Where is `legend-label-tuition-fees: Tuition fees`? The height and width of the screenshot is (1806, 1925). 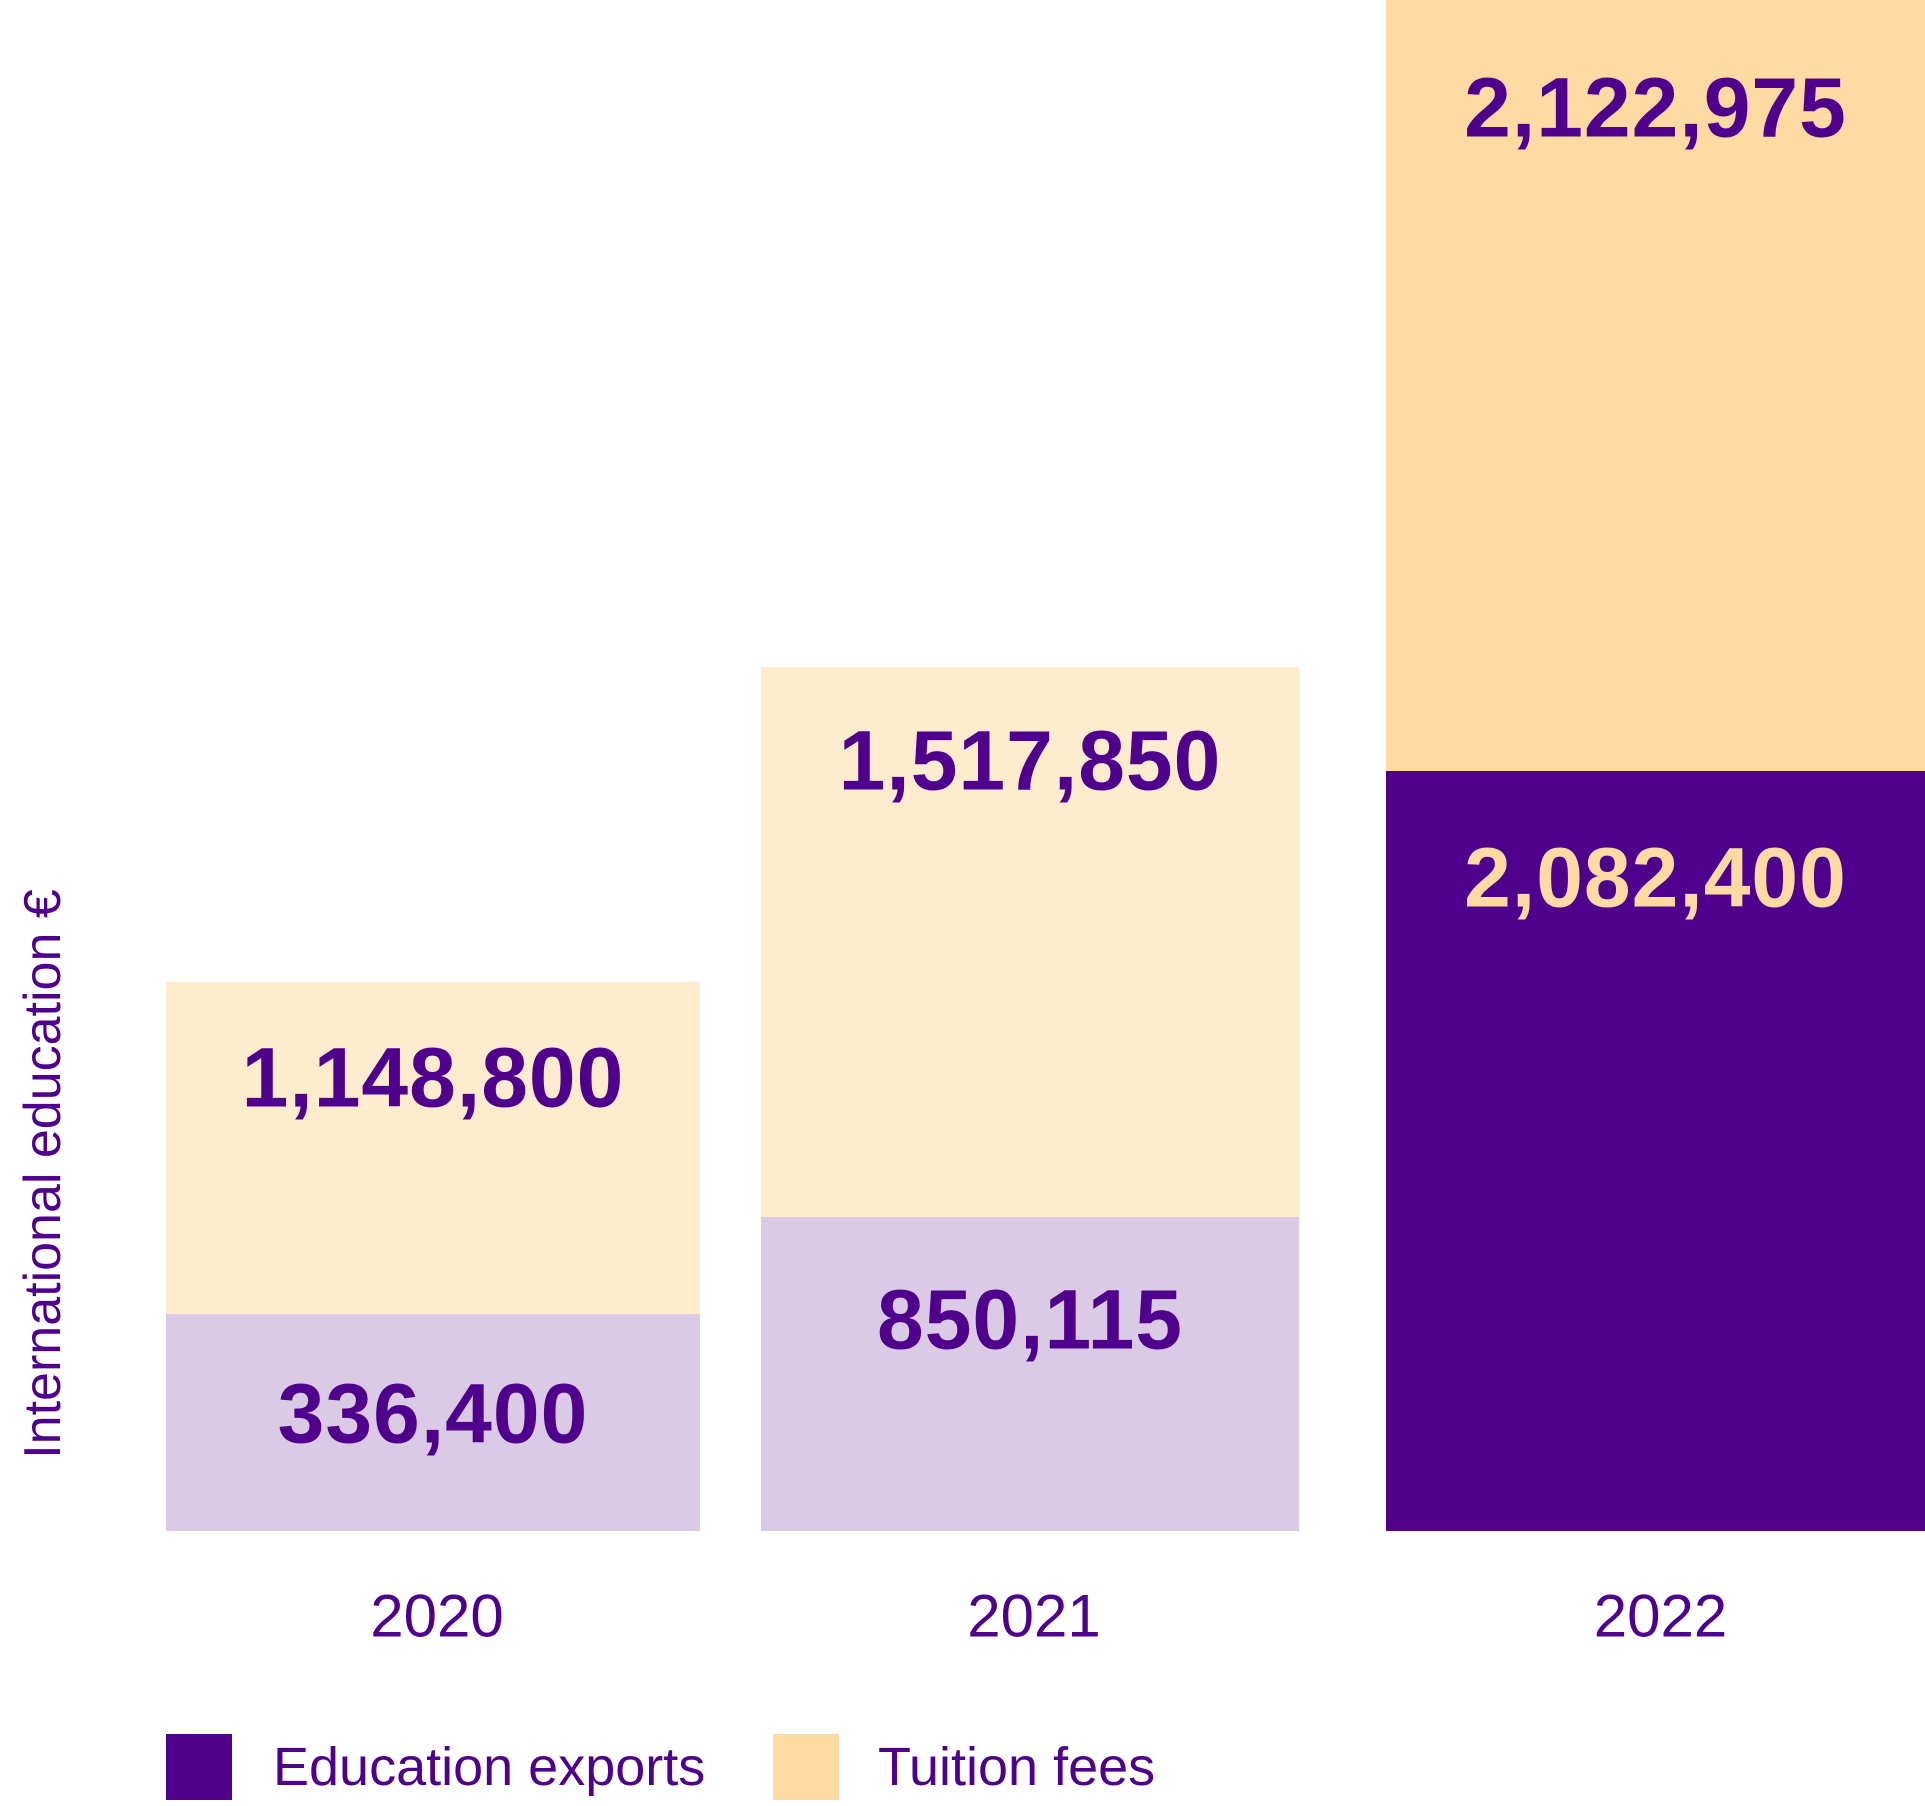 legend-label-tuition-fees: Tuition fees is located at coordinates (1017, 1767).